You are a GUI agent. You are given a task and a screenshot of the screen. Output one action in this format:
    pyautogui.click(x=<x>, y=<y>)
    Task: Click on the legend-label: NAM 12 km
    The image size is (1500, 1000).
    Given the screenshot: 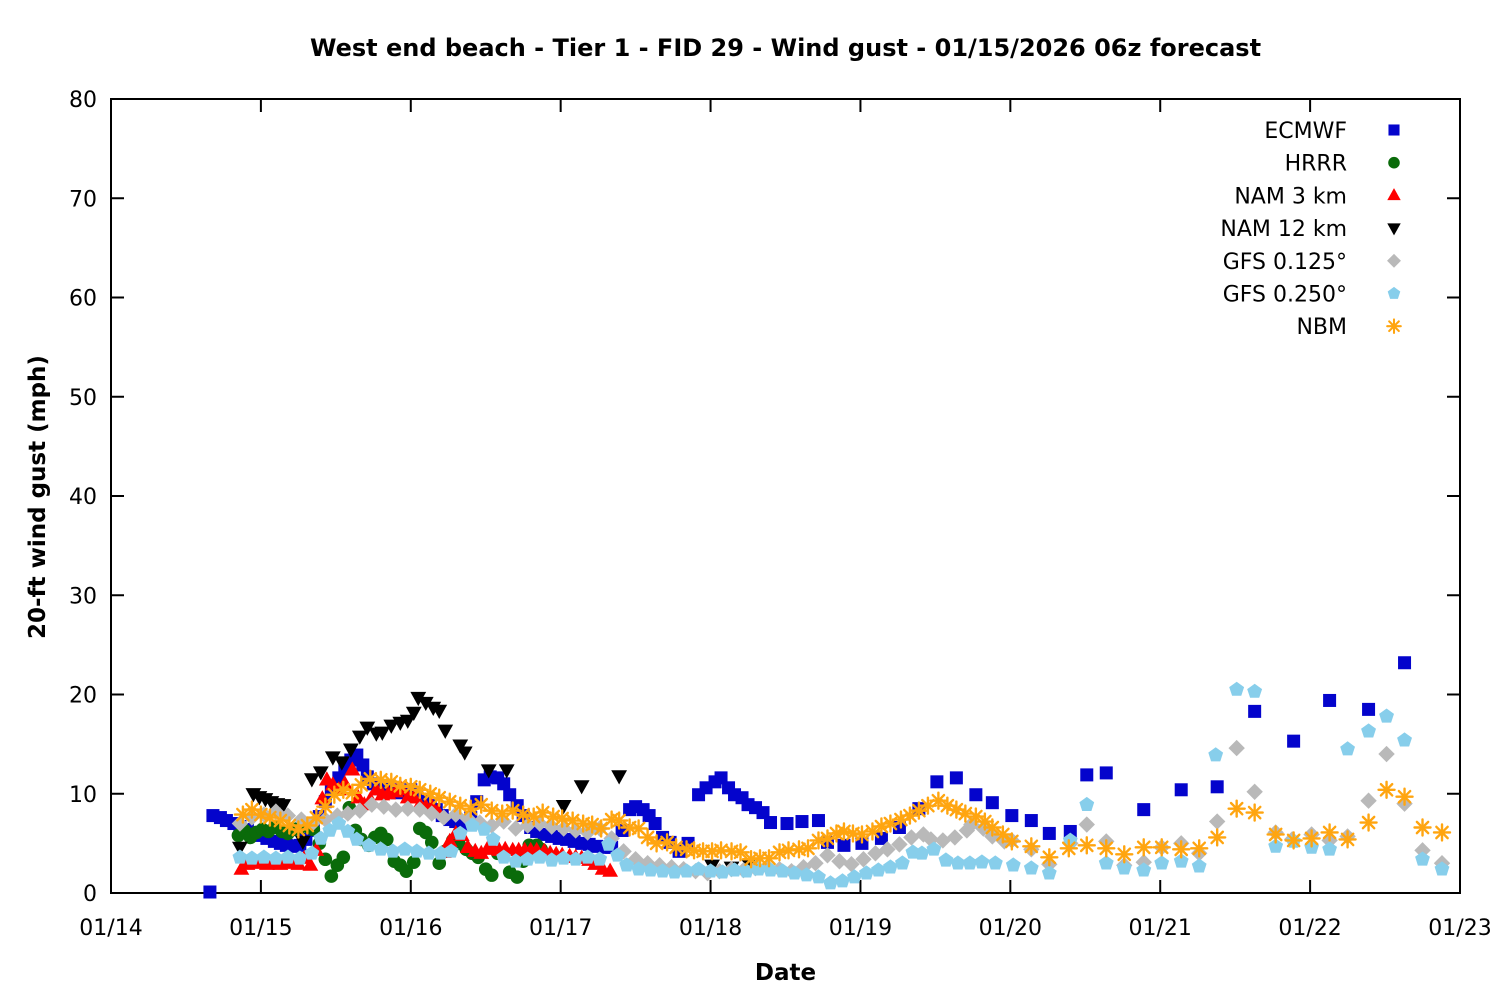 What is the action you would take?
    pyautogui.click(x=1283, y=229)
    